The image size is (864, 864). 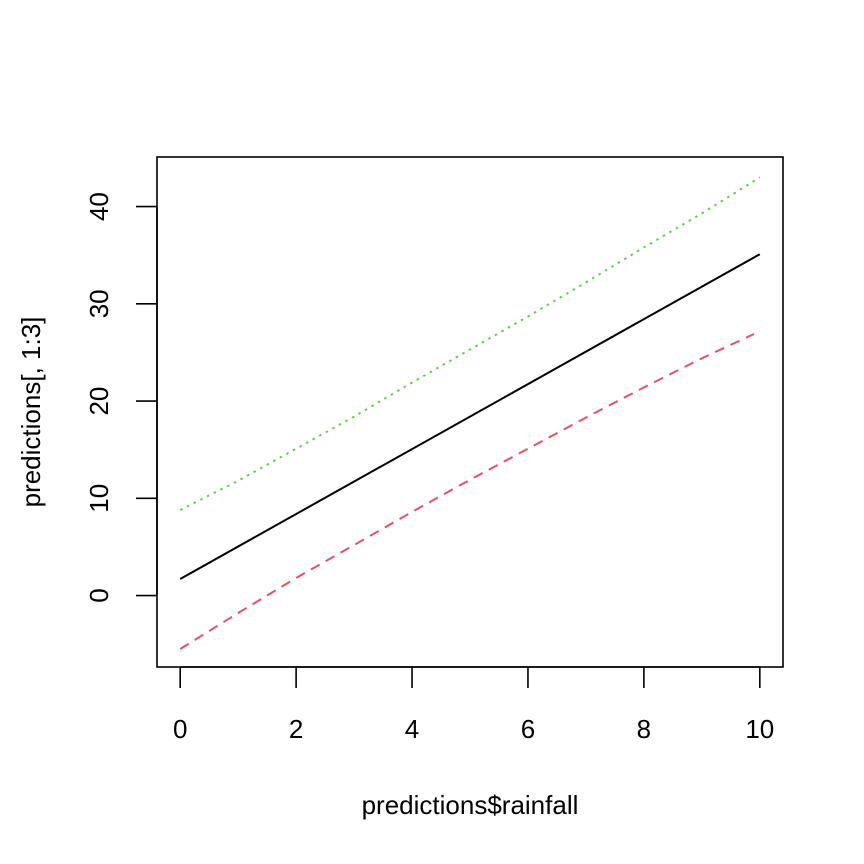 I want to click on y-tick-label: 40, so click(x=99, y=206).